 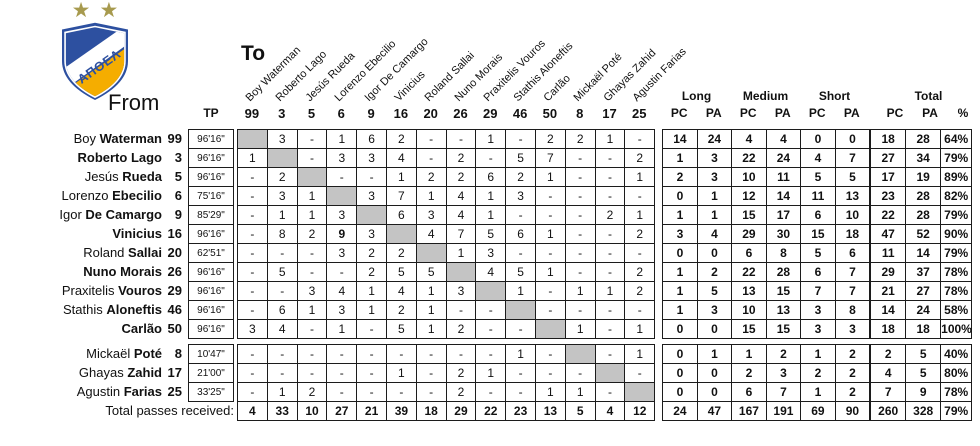 What do you see at coordinates (178, 214) in the screenshot?
I see `player-shirt-number: 9` at bounding box center [178, 214].